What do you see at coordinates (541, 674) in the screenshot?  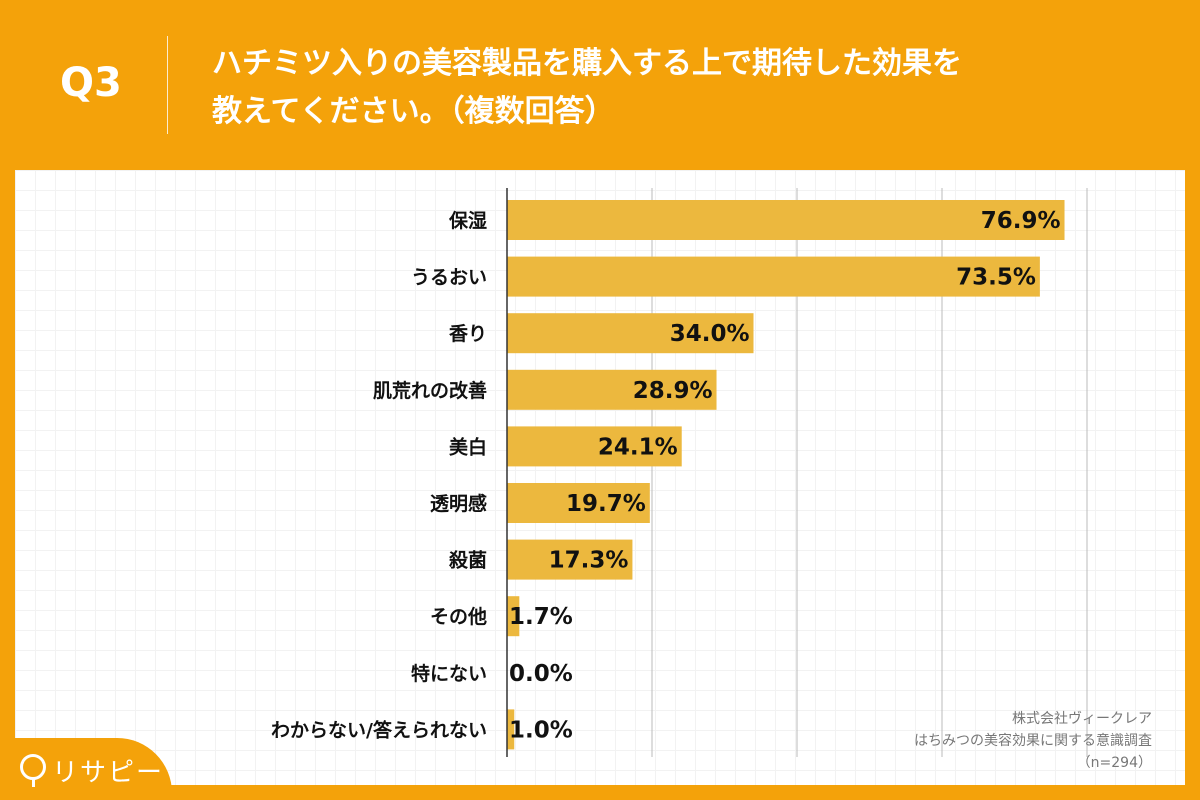 I see `value-label: 0.0%` at bounding box center [541, 674].